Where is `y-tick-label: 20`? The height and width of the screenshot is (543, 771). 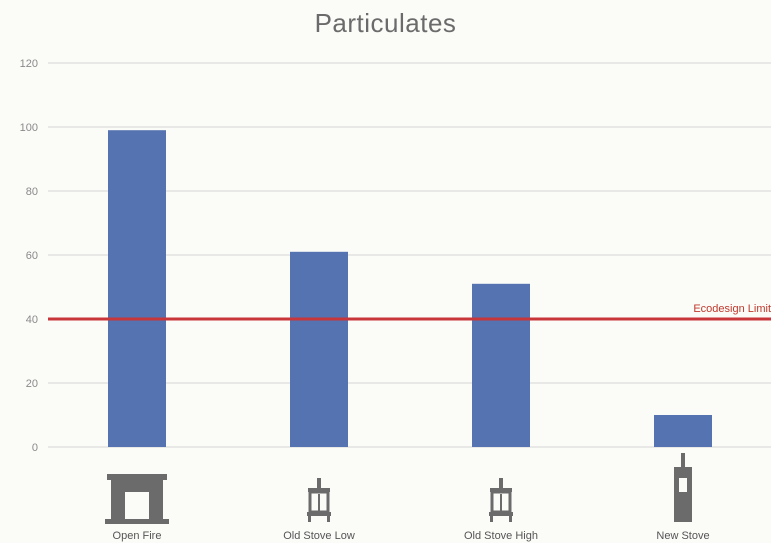
y-tick-label: 20 is located at coordinates (32, 384).